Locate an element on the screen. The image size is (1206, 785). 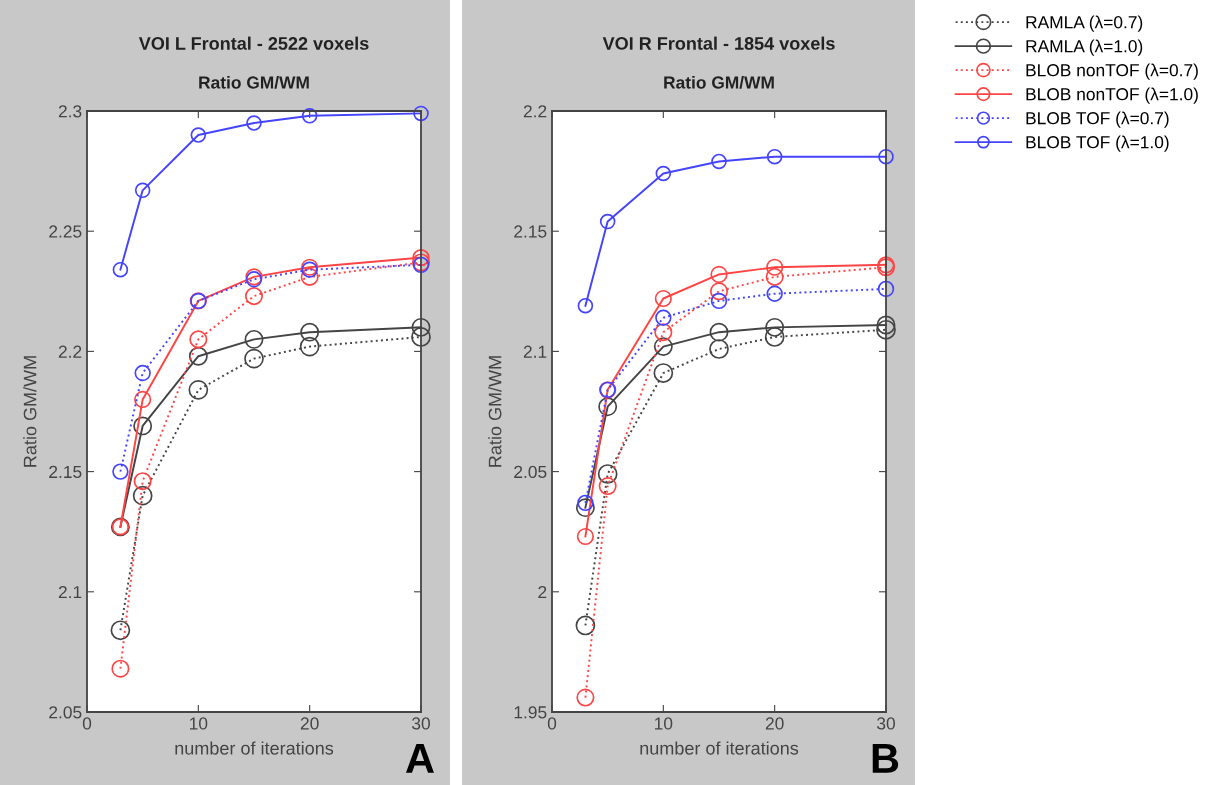
legend-label: BLOB TOF (λ=0.7) is located at coordinates (1097, 119).